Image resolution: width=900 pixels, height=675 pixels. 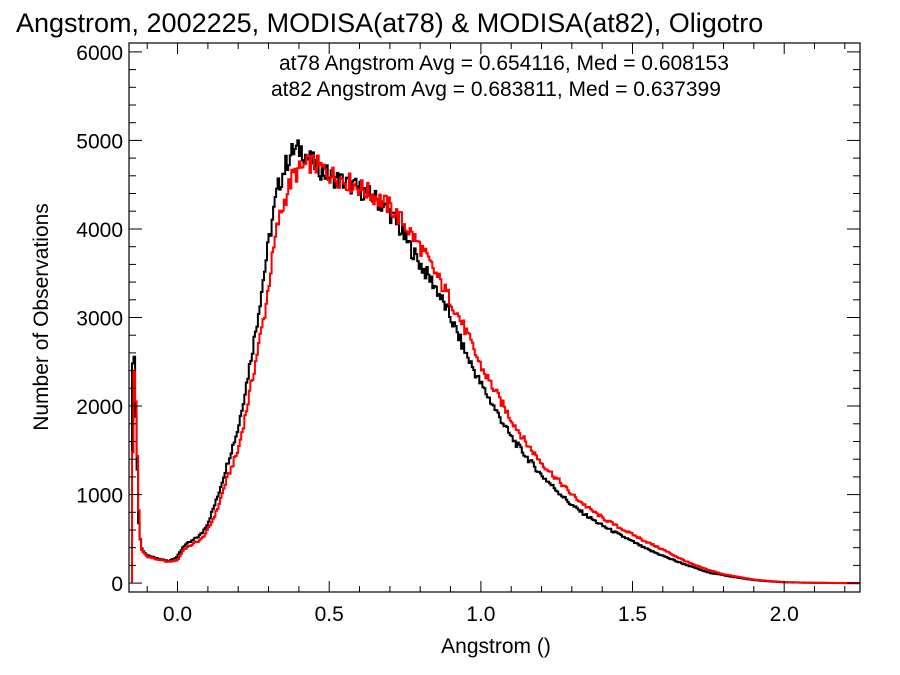 What do you see at coordinates (99, 496) in the screenshot?
I see `y-tick-label: 1000` at bounding box center [99, 496].